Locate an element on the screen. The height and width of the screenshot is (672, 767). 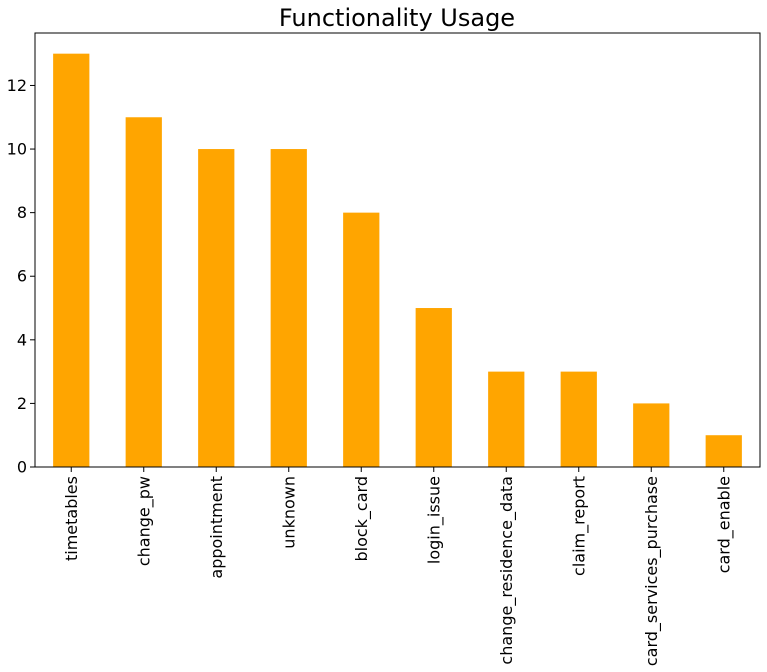
x-tick-label: timetables is located at coordinates (71, 518).